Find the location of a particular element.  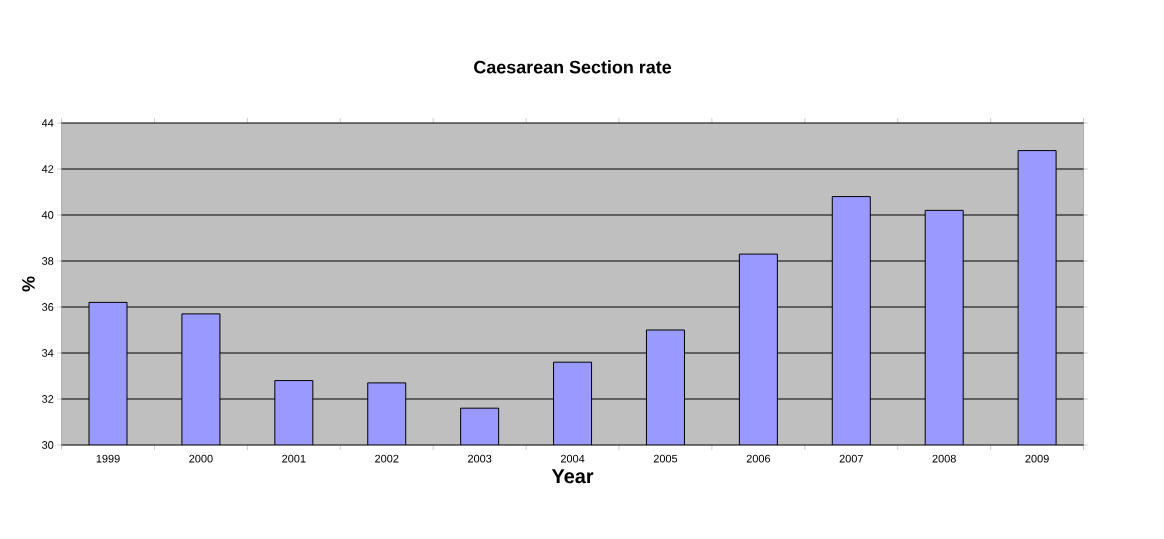

x-axis-title: Year is located at coordinates (572, 476).